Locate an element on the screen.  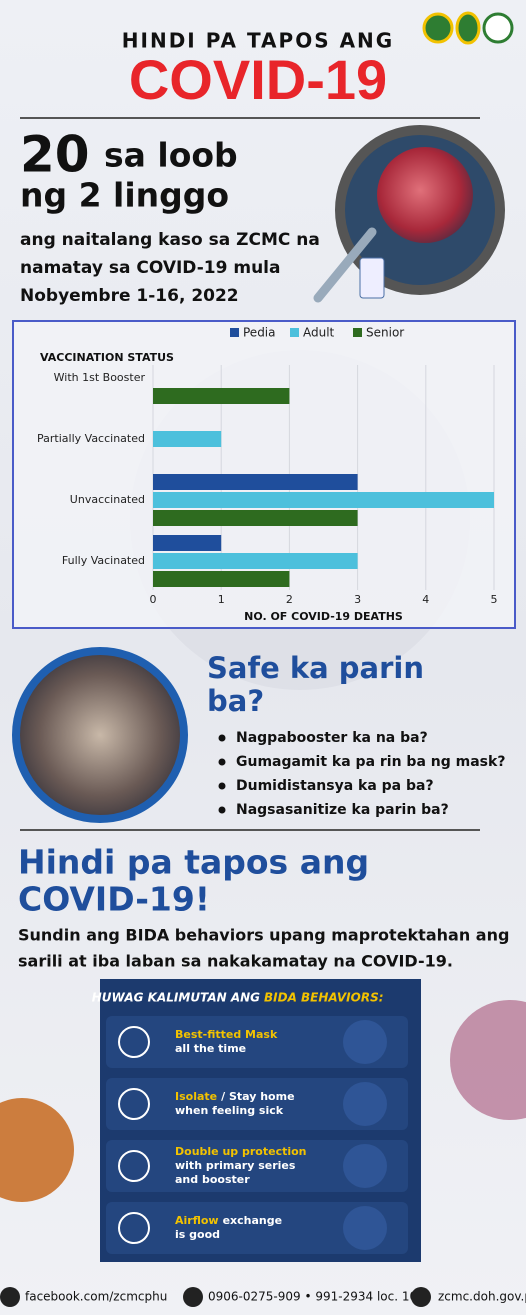
bida-text: when feeling sick is located at coordinates (229, 1110).